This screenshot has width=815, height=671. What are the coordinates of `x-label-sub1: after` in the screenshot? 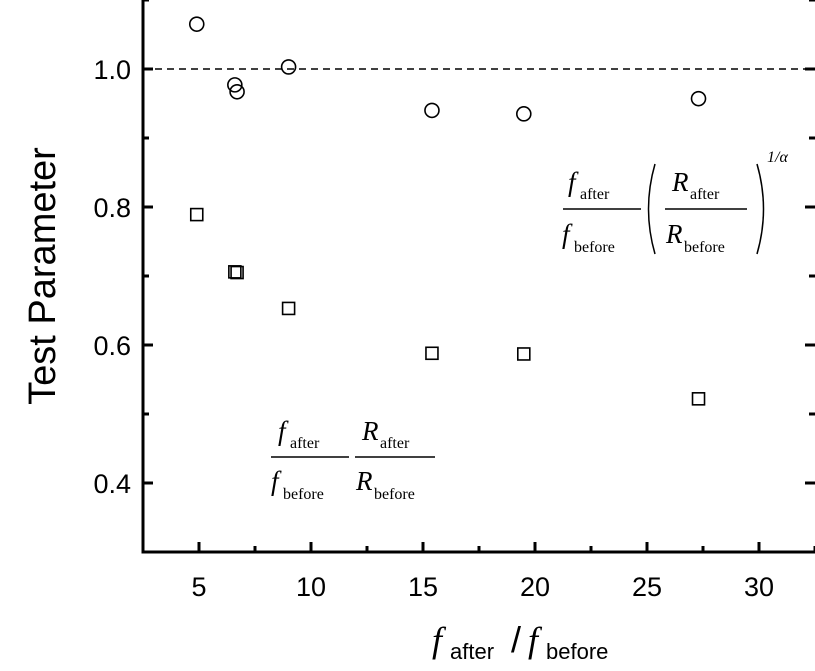 It's located at (472, 651).